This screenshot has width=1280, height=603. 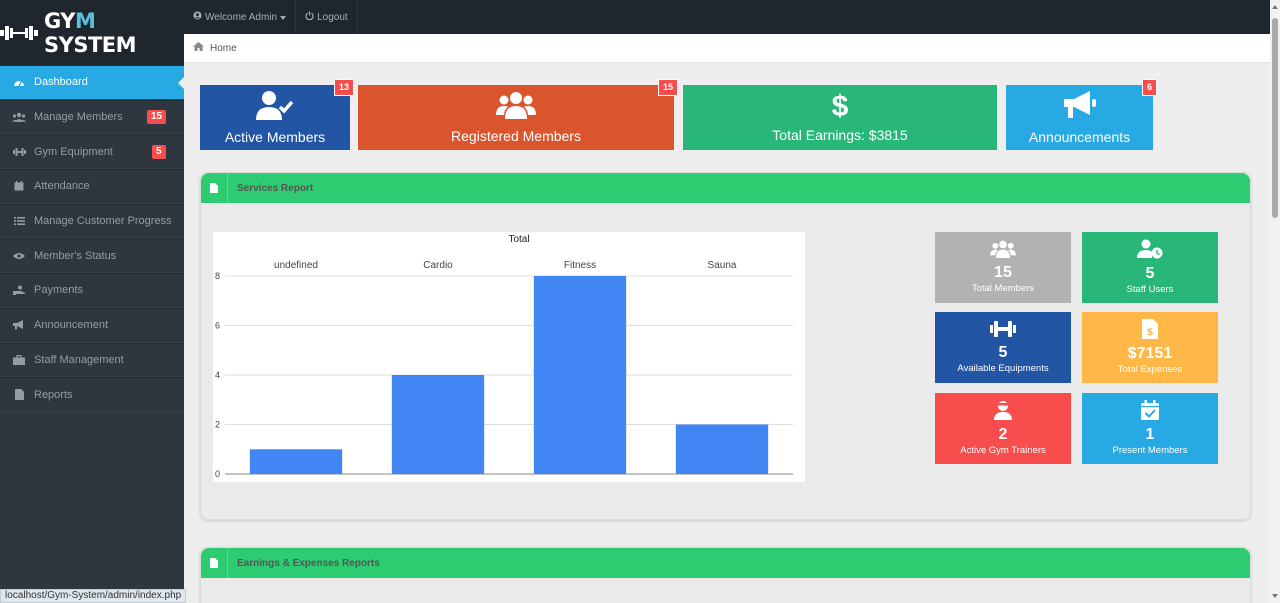 What do you see at coordinates (1003, 434) in the screenshot?
I see `active-trainers-value: 2` at bounding box center [1003, 434].